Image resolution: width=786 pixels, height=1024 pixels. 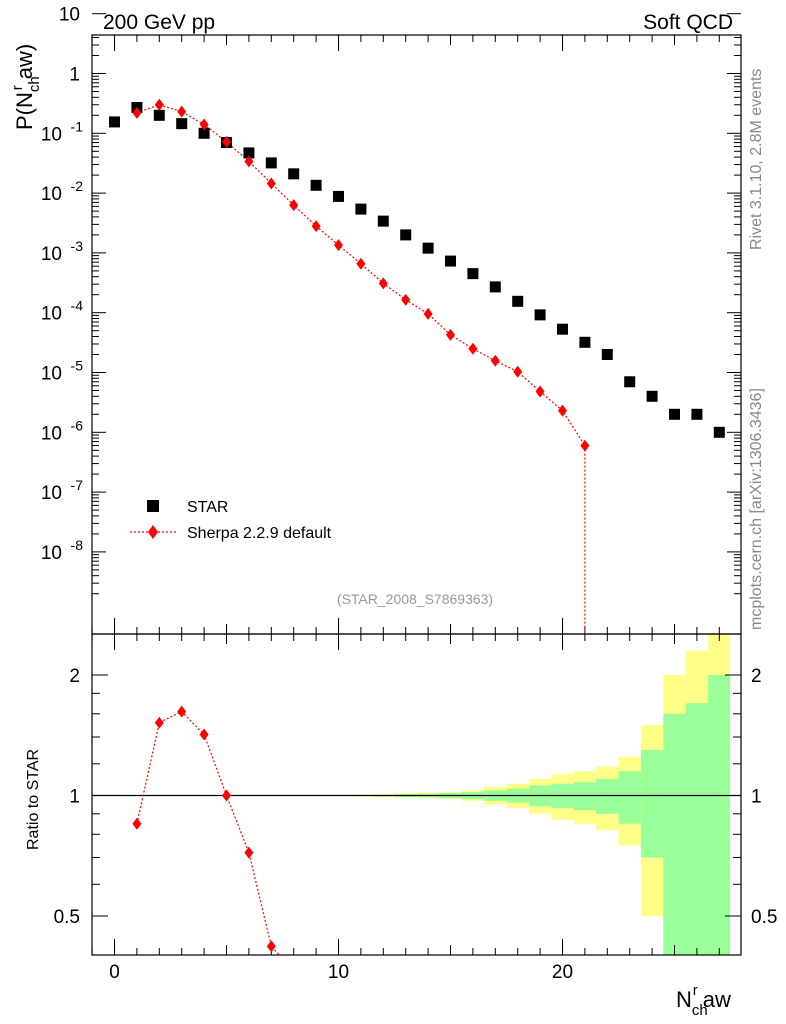 I want to click on main-y-tick-exponent: -1, so click(x=77, y=126).